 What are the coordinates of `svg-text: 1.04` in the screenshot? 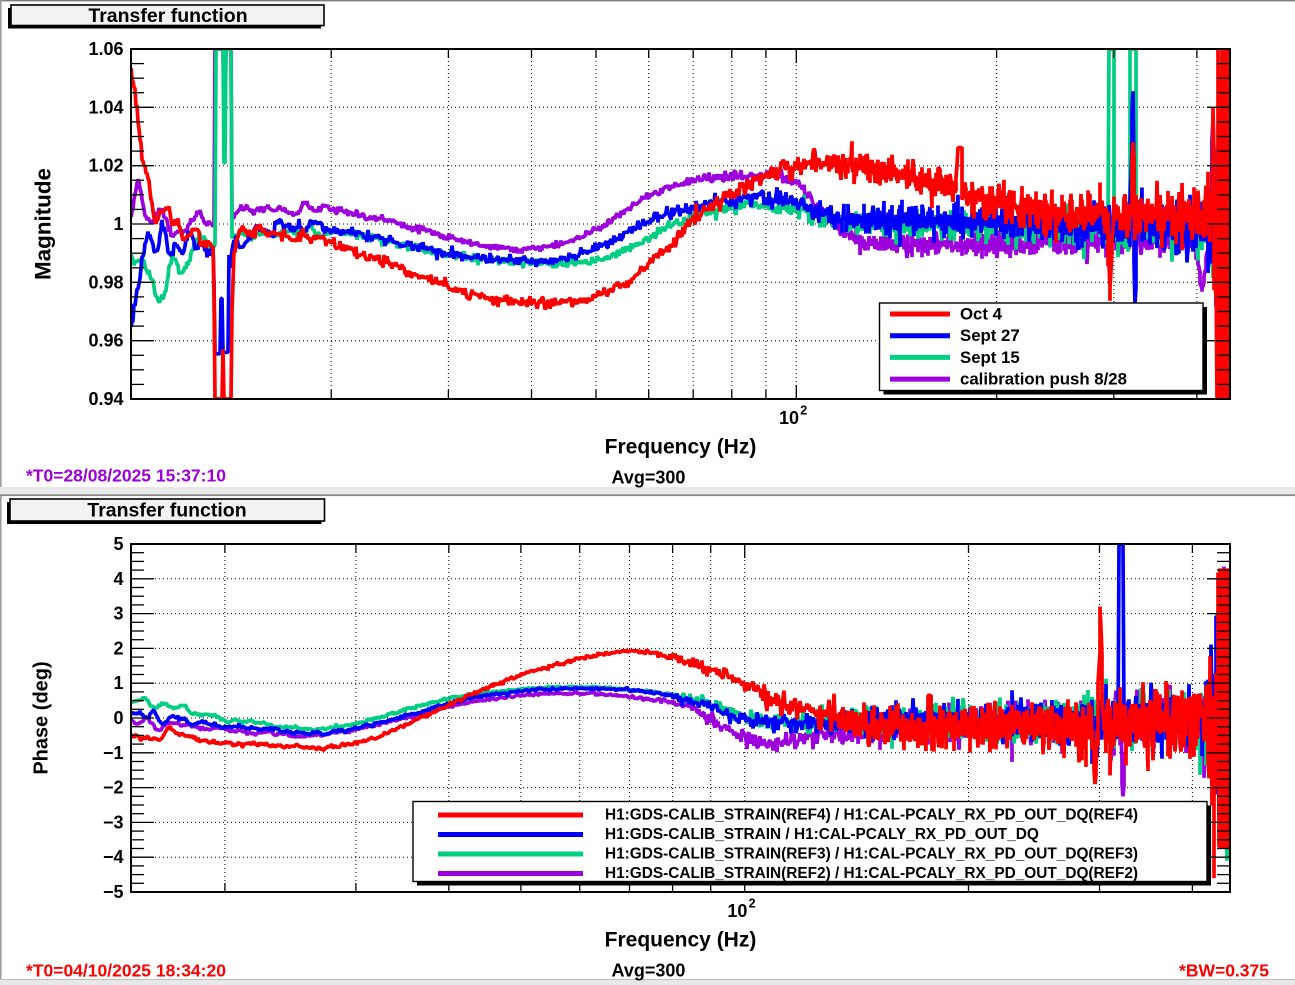 It's located at (105, 107).